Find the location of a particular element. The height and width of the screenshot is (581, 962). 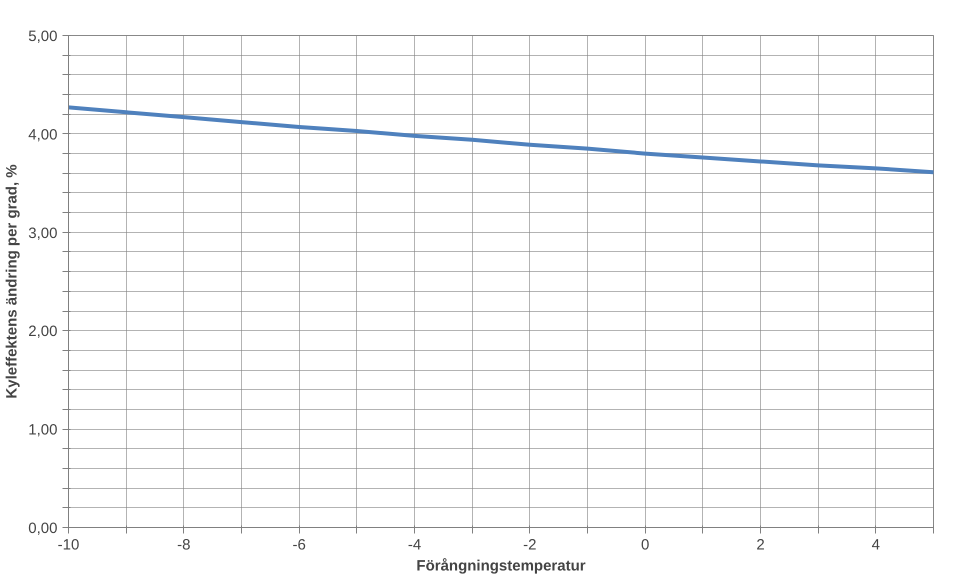

y-tick-label: 5,00 is located at coordinates (43, 36).